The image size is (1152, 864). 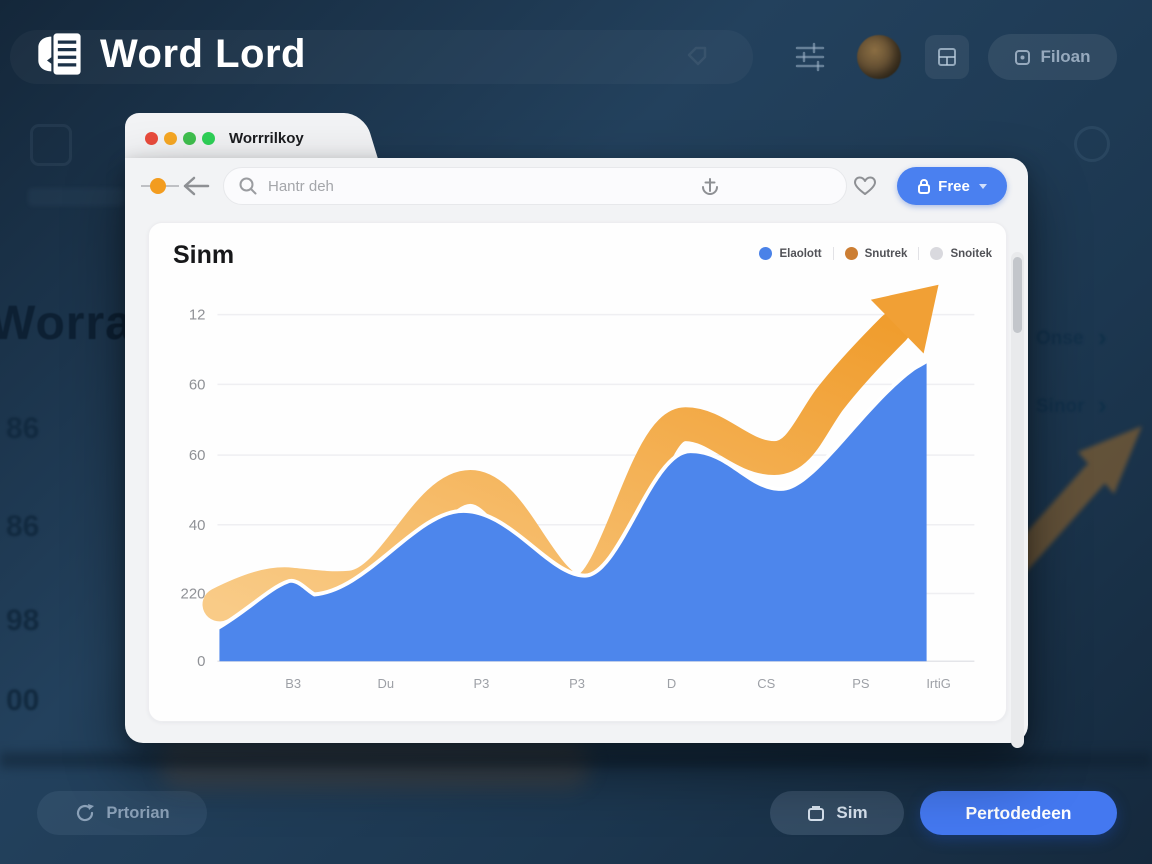 What do you see at coordinates (982, 186) in the screenshot?
I see `caret-down-icon` at bounding box center [982, 186].